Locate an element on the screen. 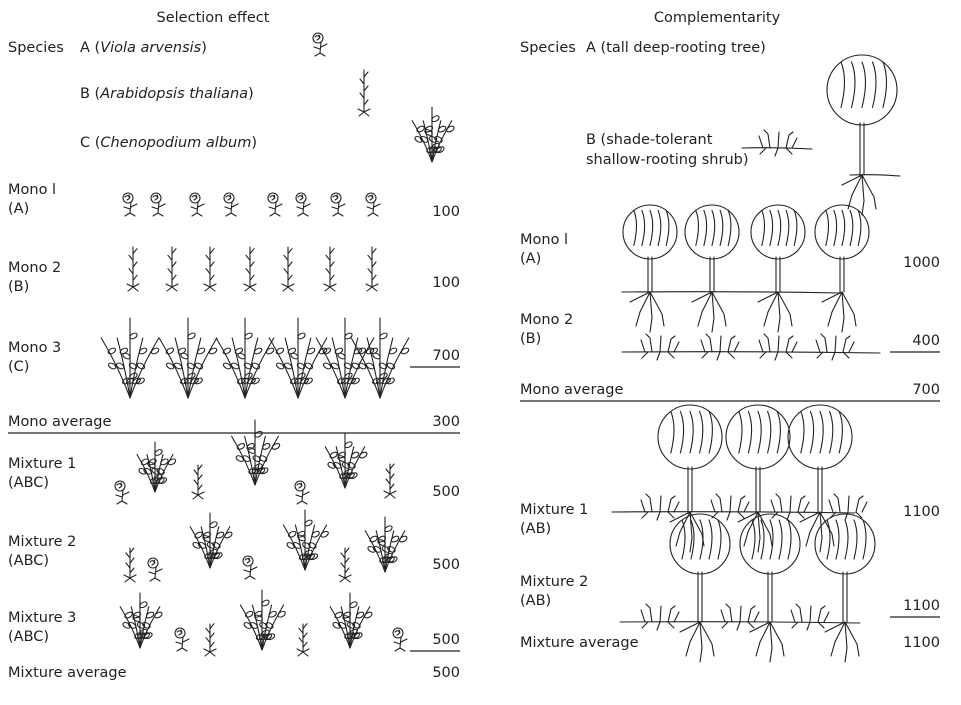  species-name: B (shade-tolerant is located at coordinates (649, 140).